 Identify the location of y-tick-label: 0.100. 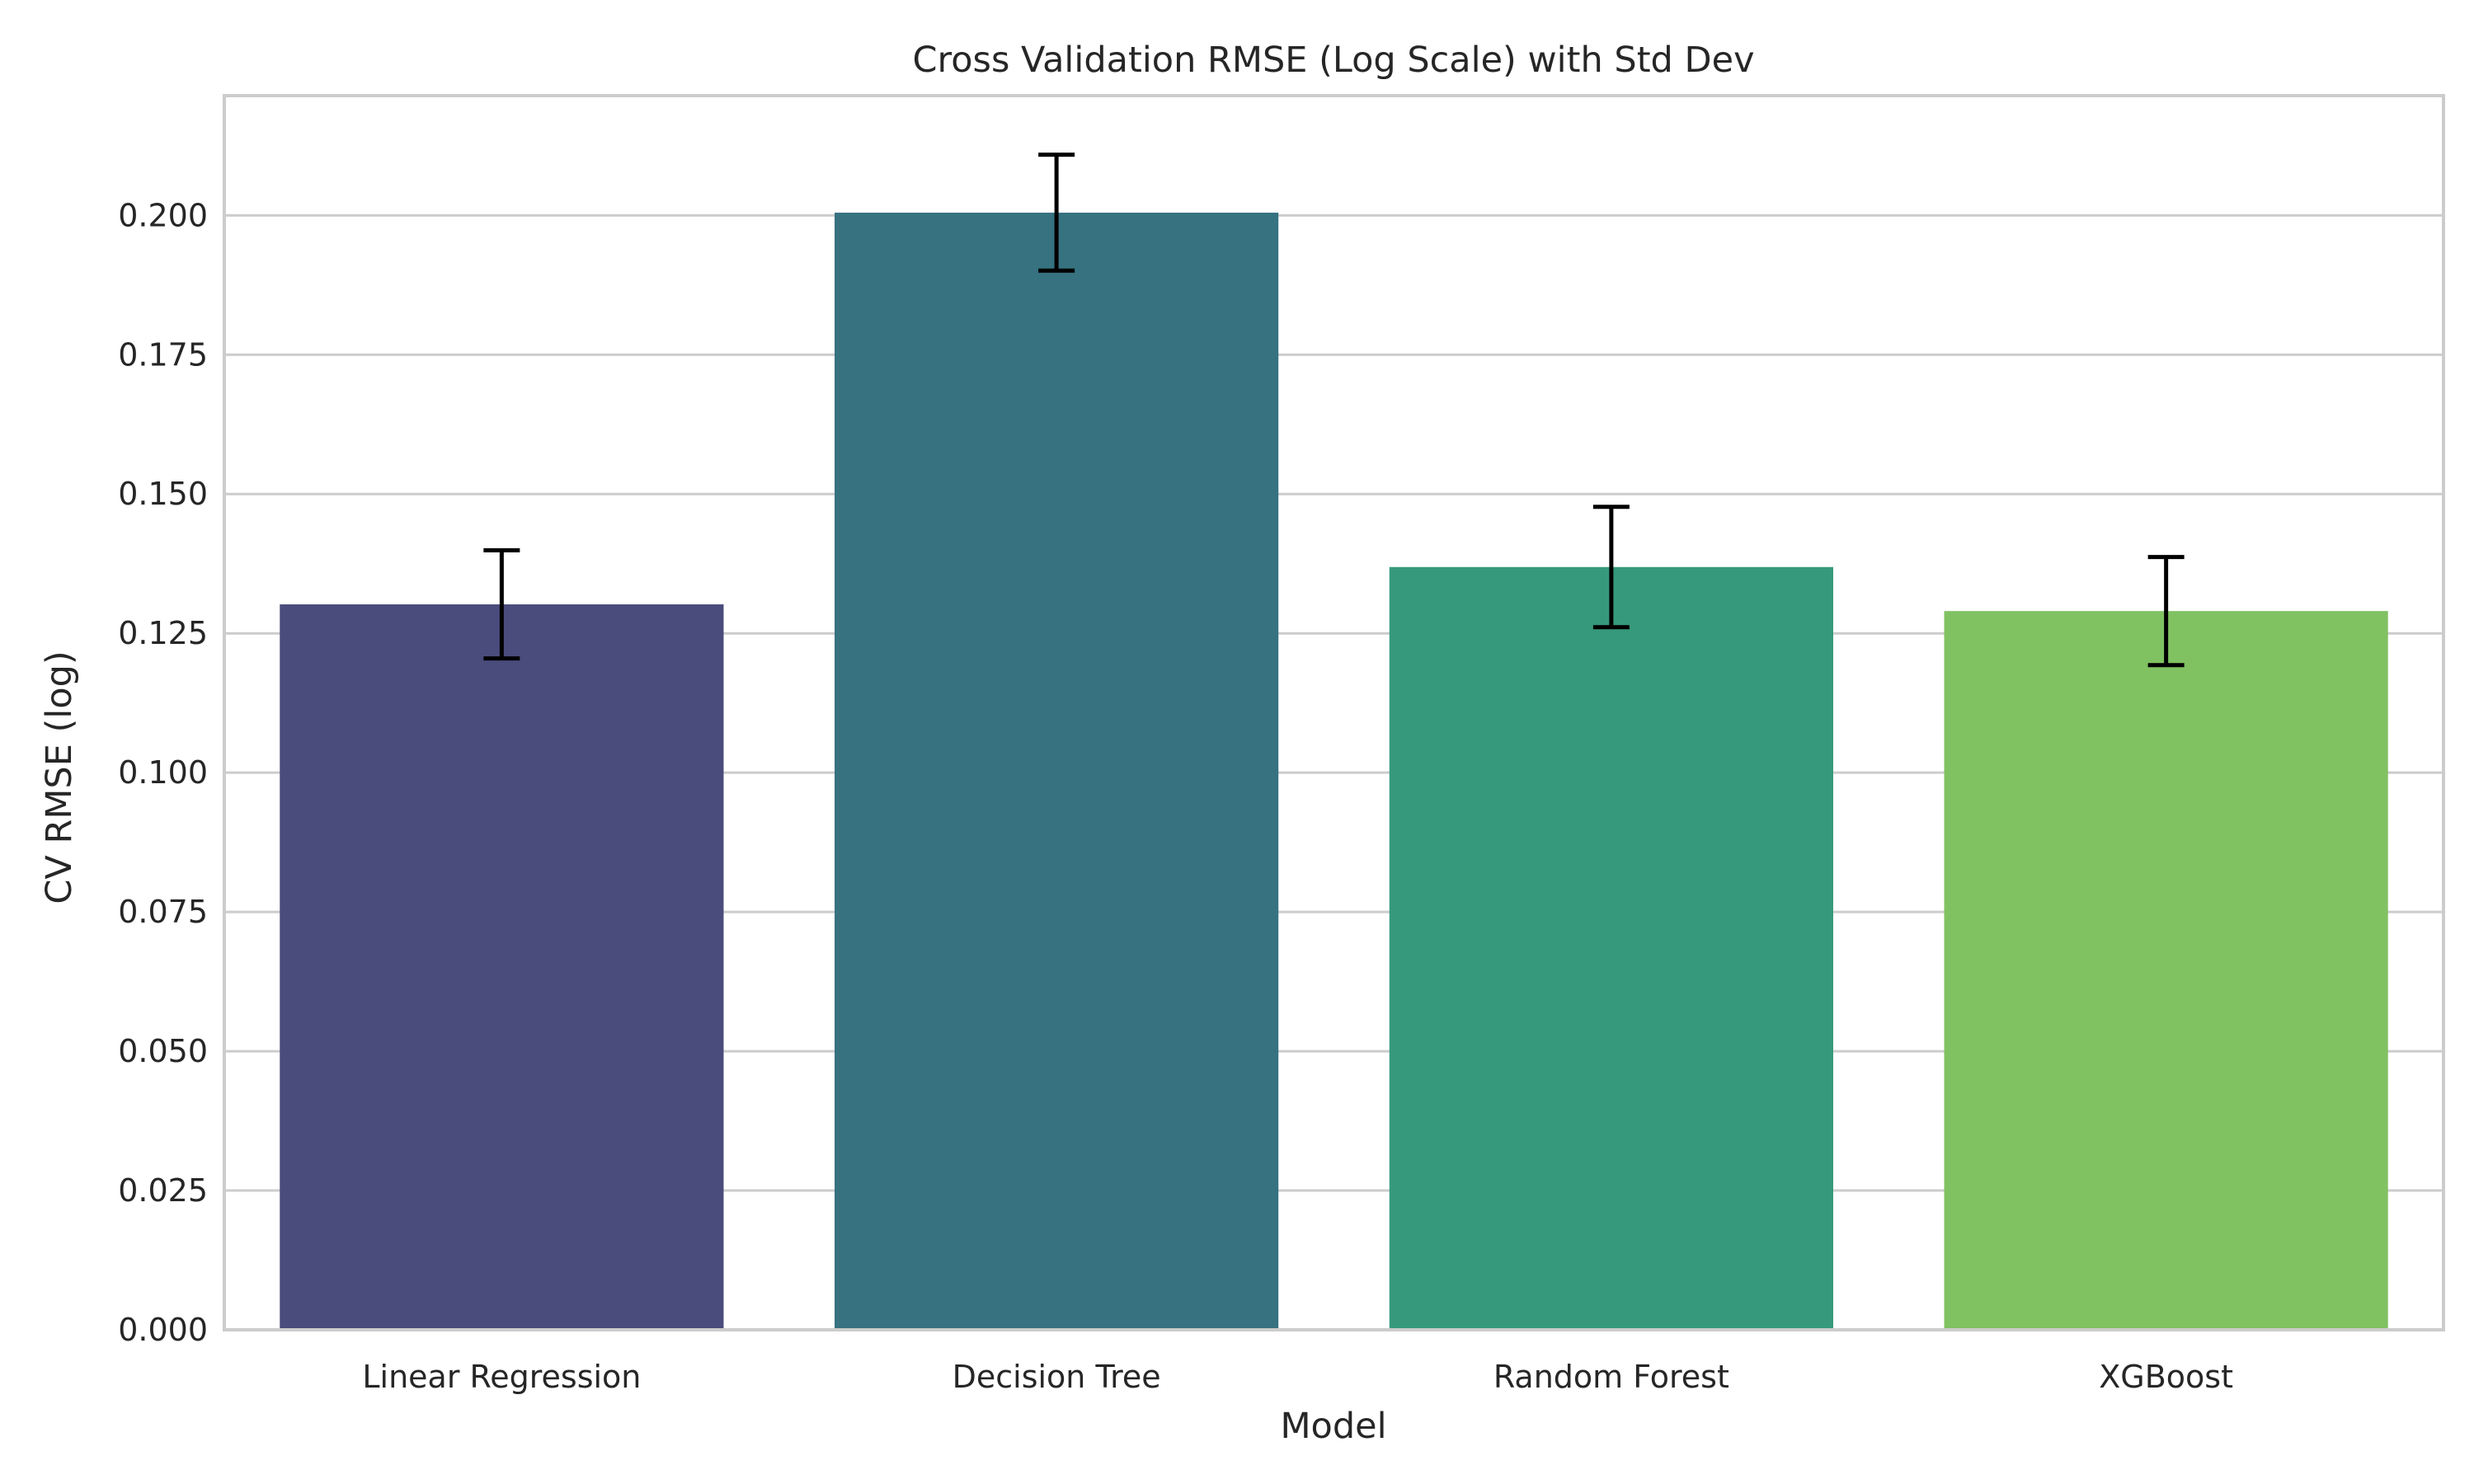
(163, 772).